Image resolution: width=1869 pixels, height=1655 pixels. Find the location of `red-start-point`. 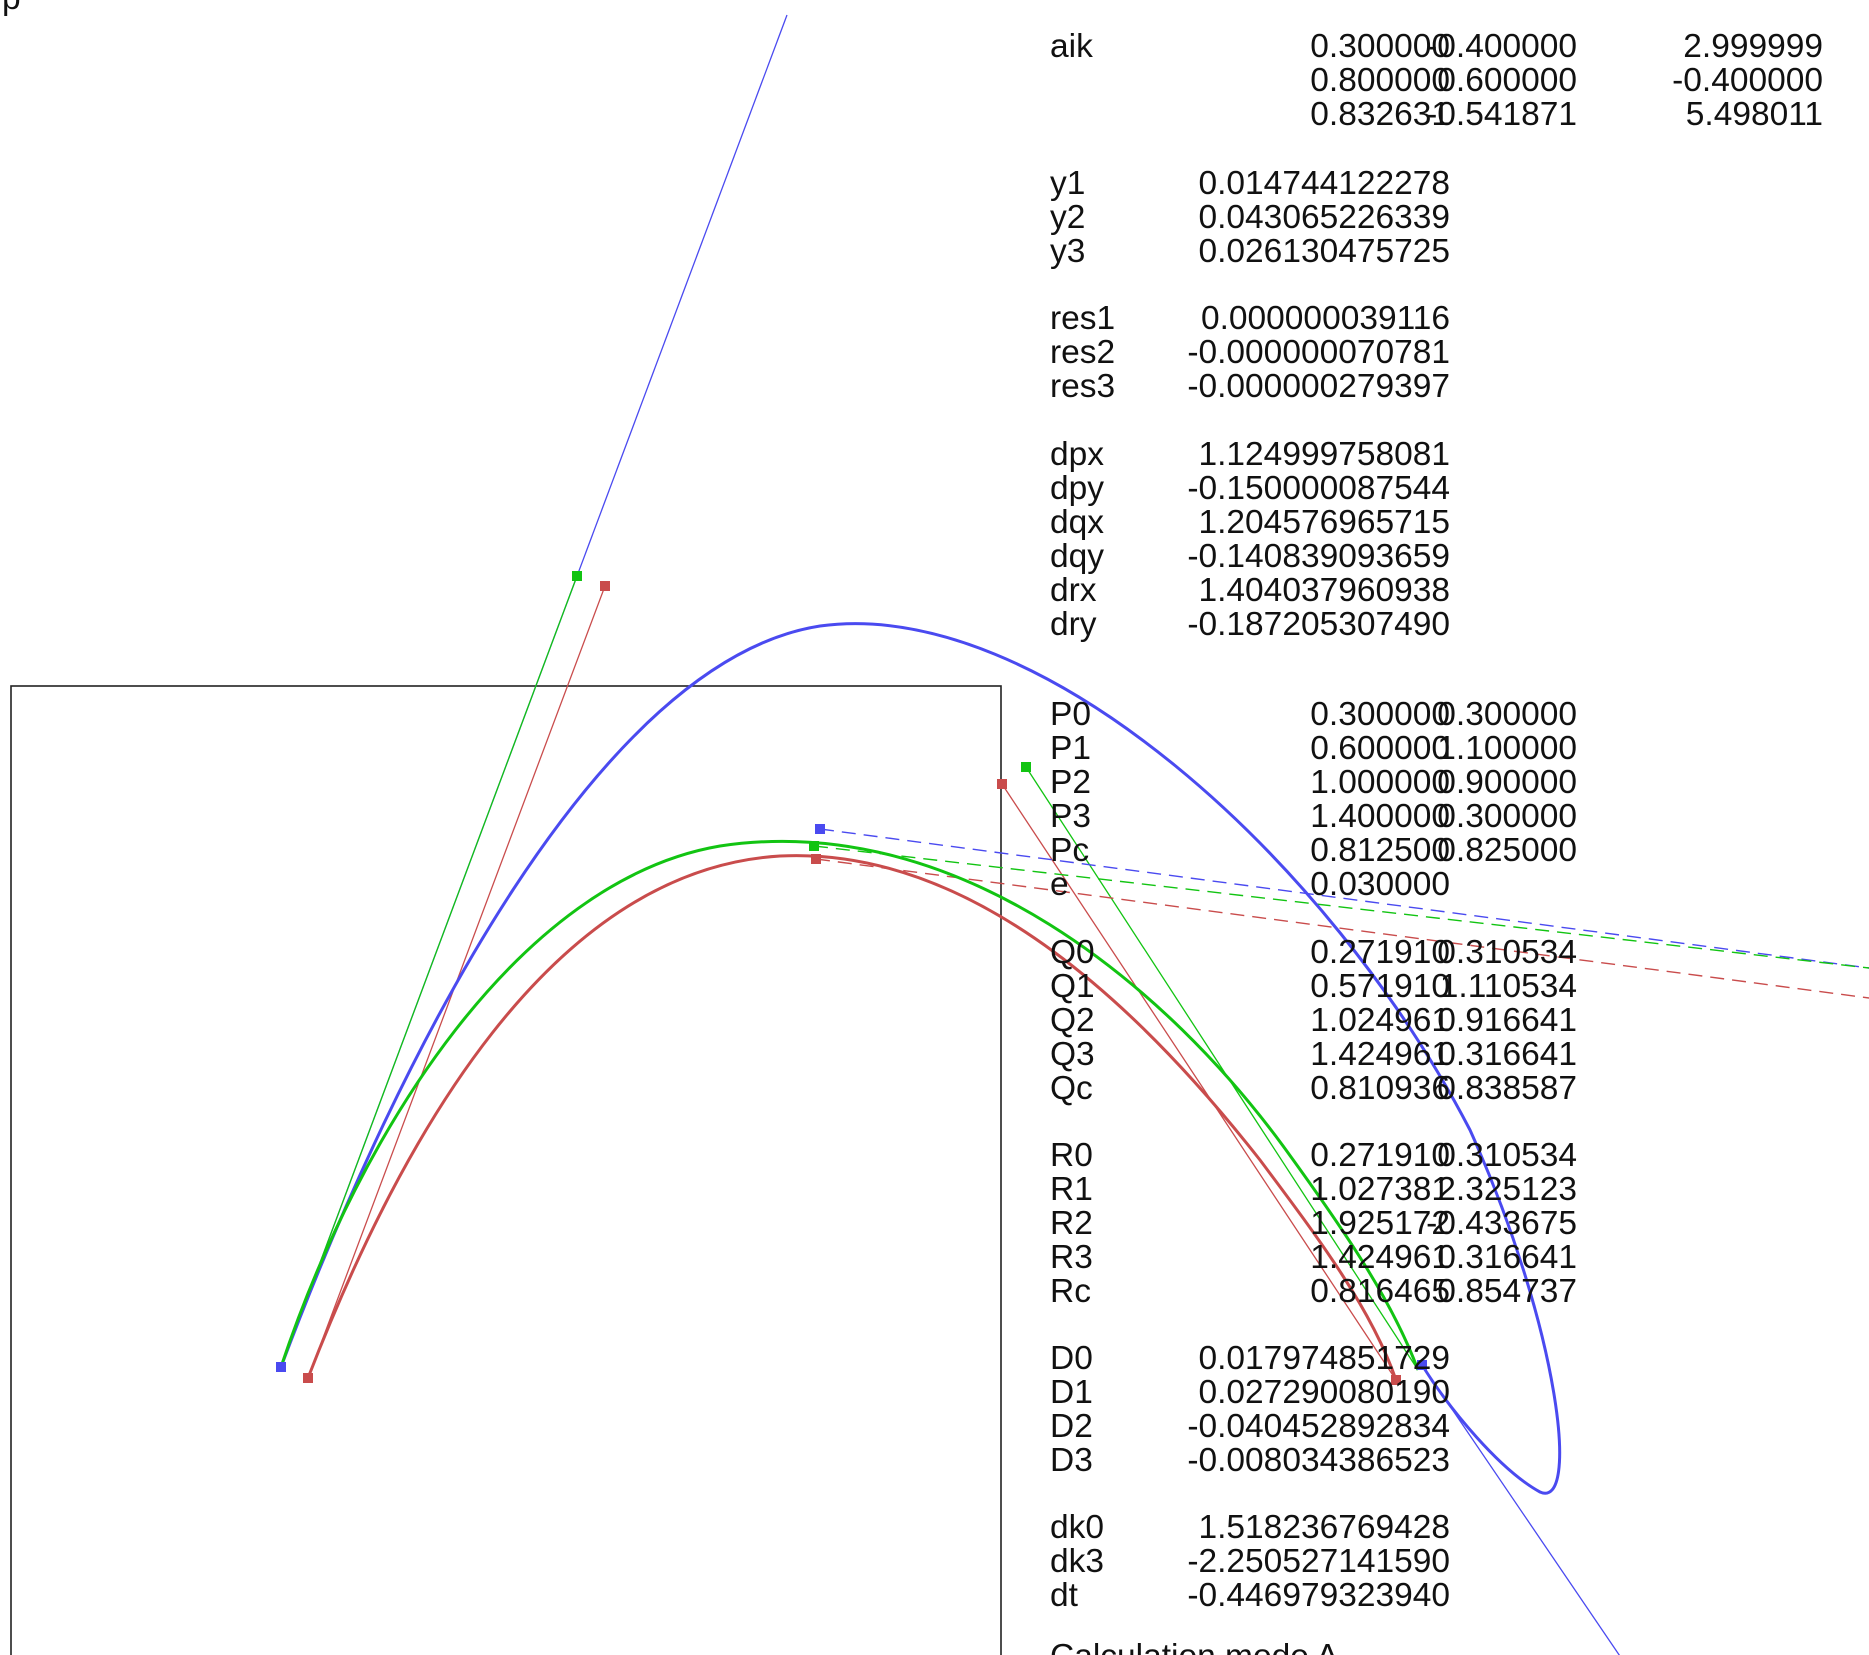

red-start-point is located at coordinates (308, 1378).